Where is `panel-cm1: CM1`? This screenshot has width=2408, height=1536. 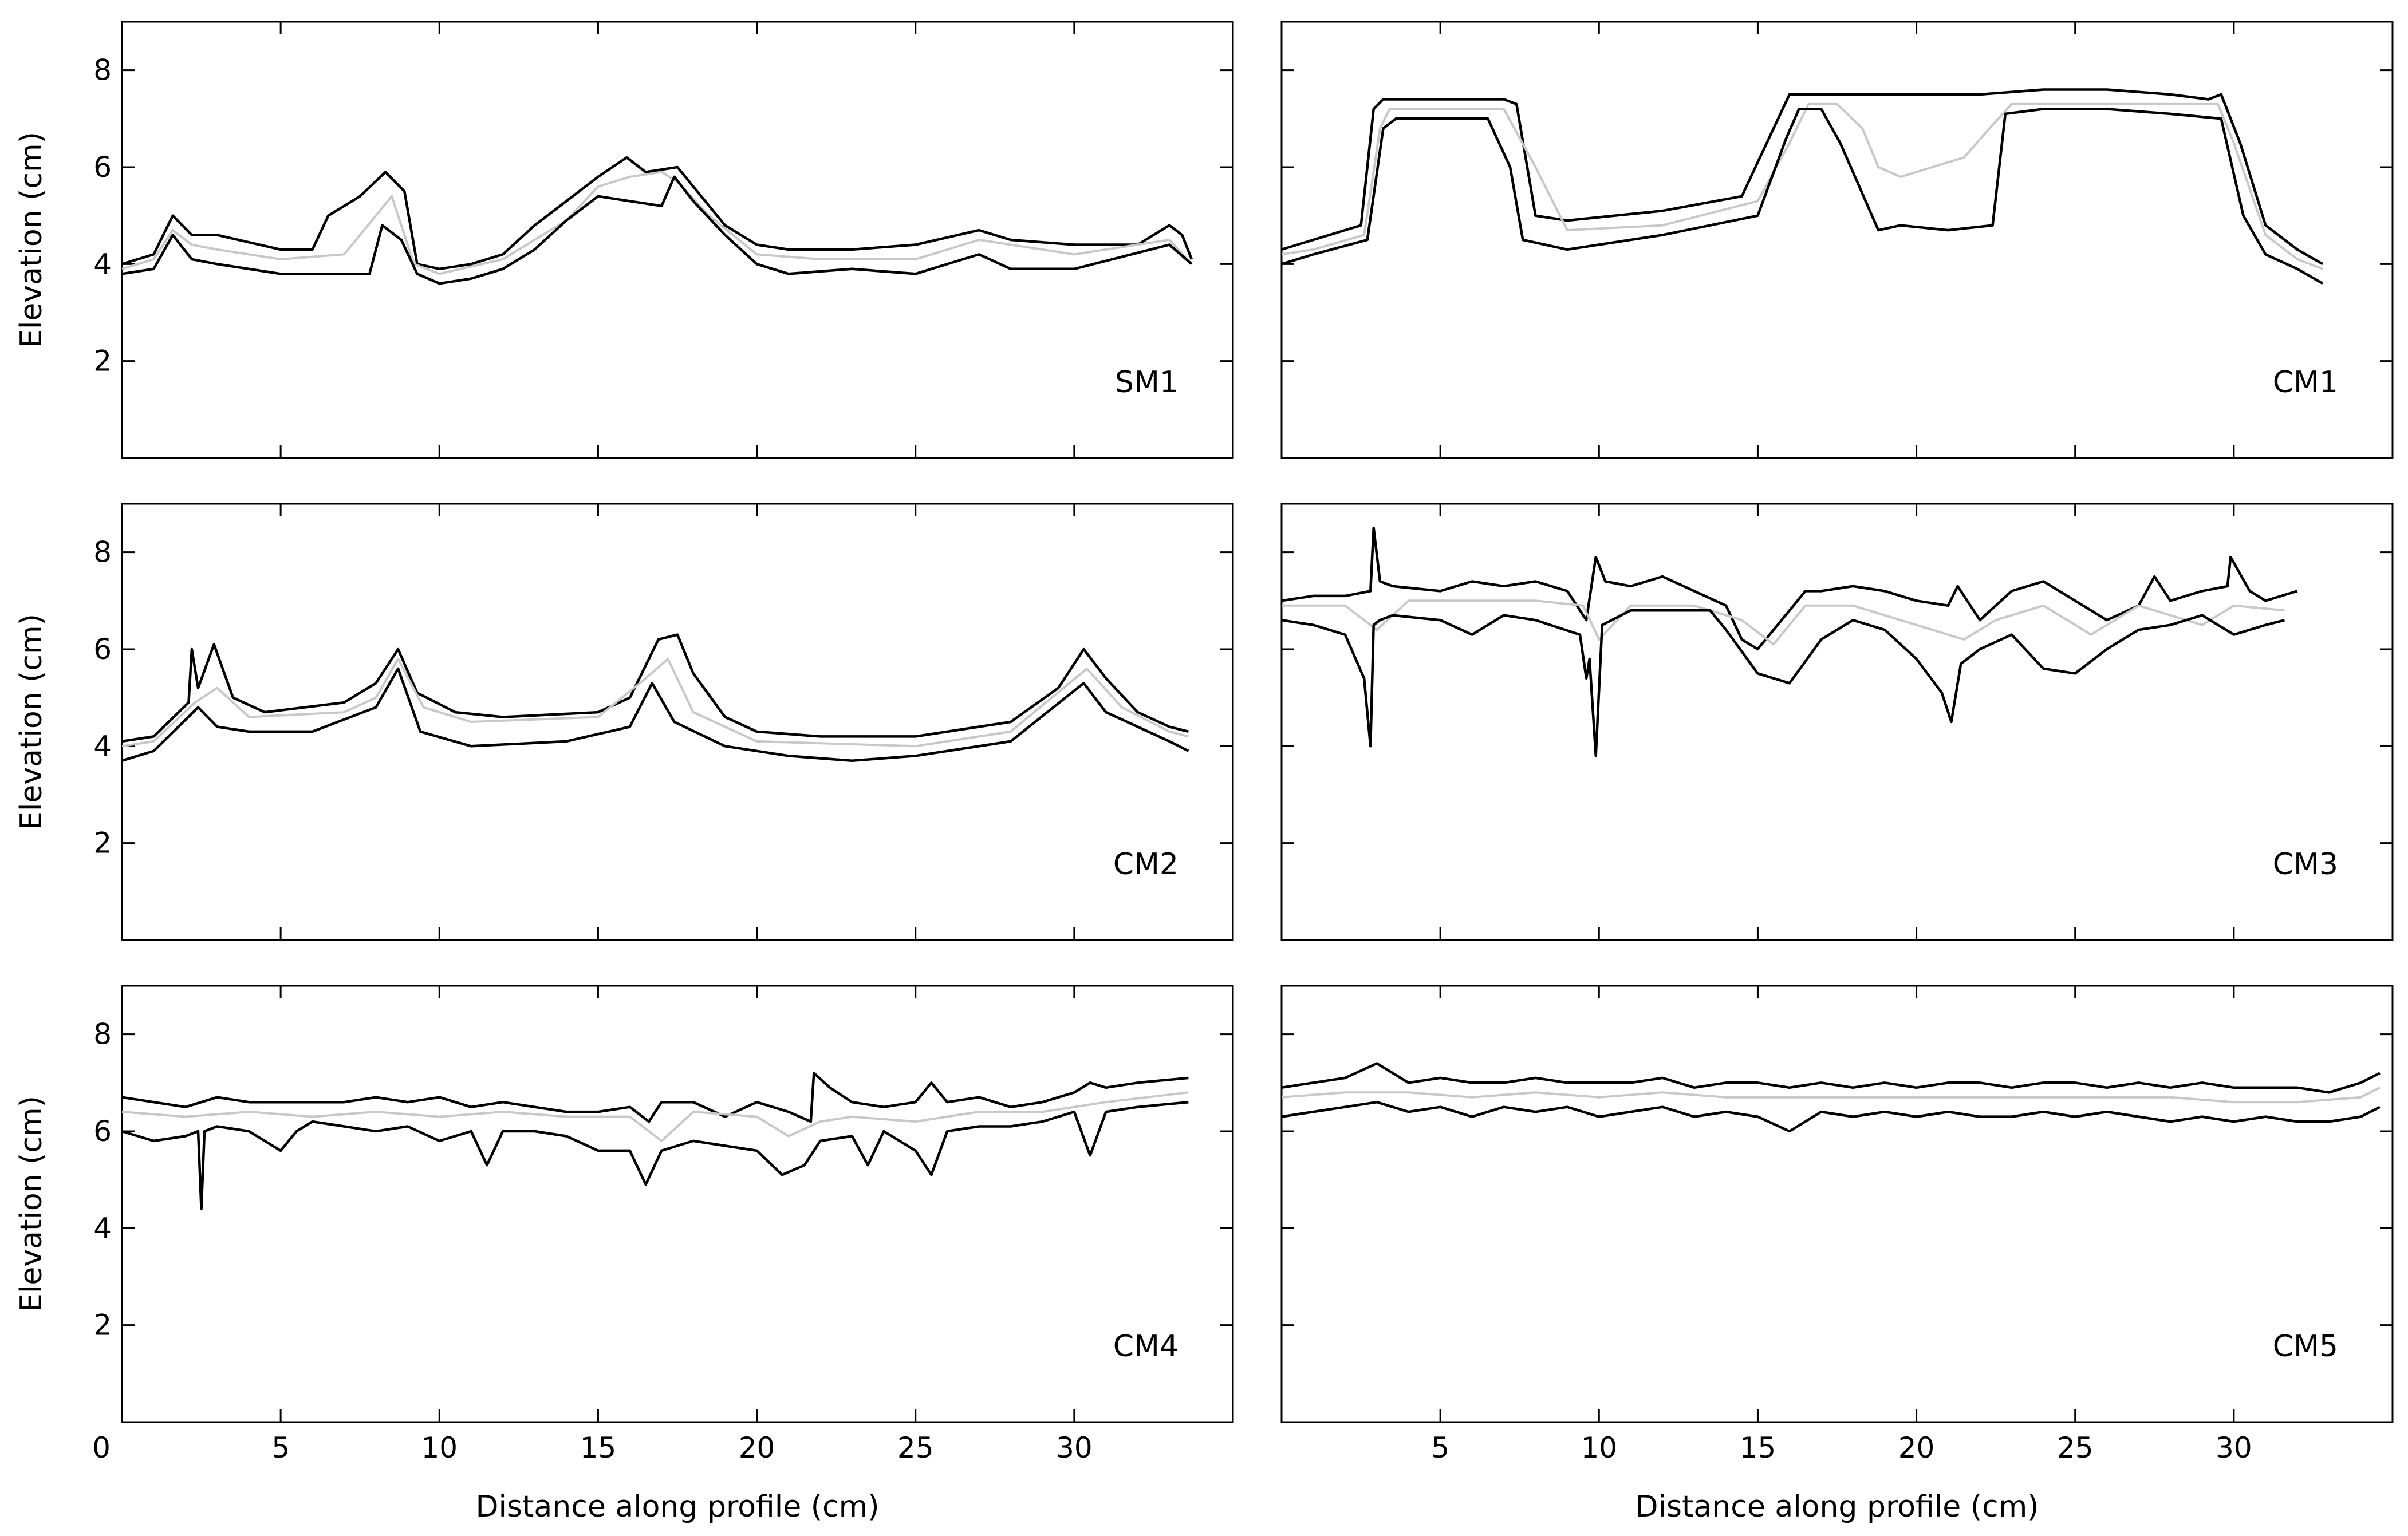
panel-cm1: CM1 is located at coordinates (1837, 240).